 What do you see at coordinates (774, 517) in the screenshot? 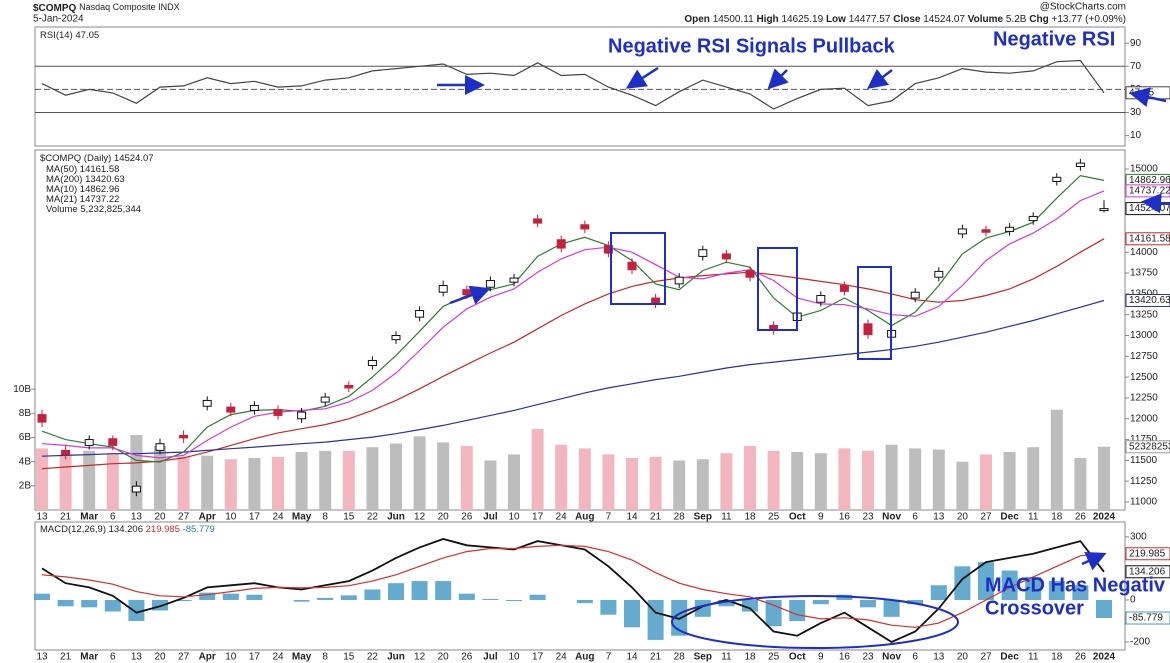
I see `x-tick-label: 25` at bounding box center [774, 517].